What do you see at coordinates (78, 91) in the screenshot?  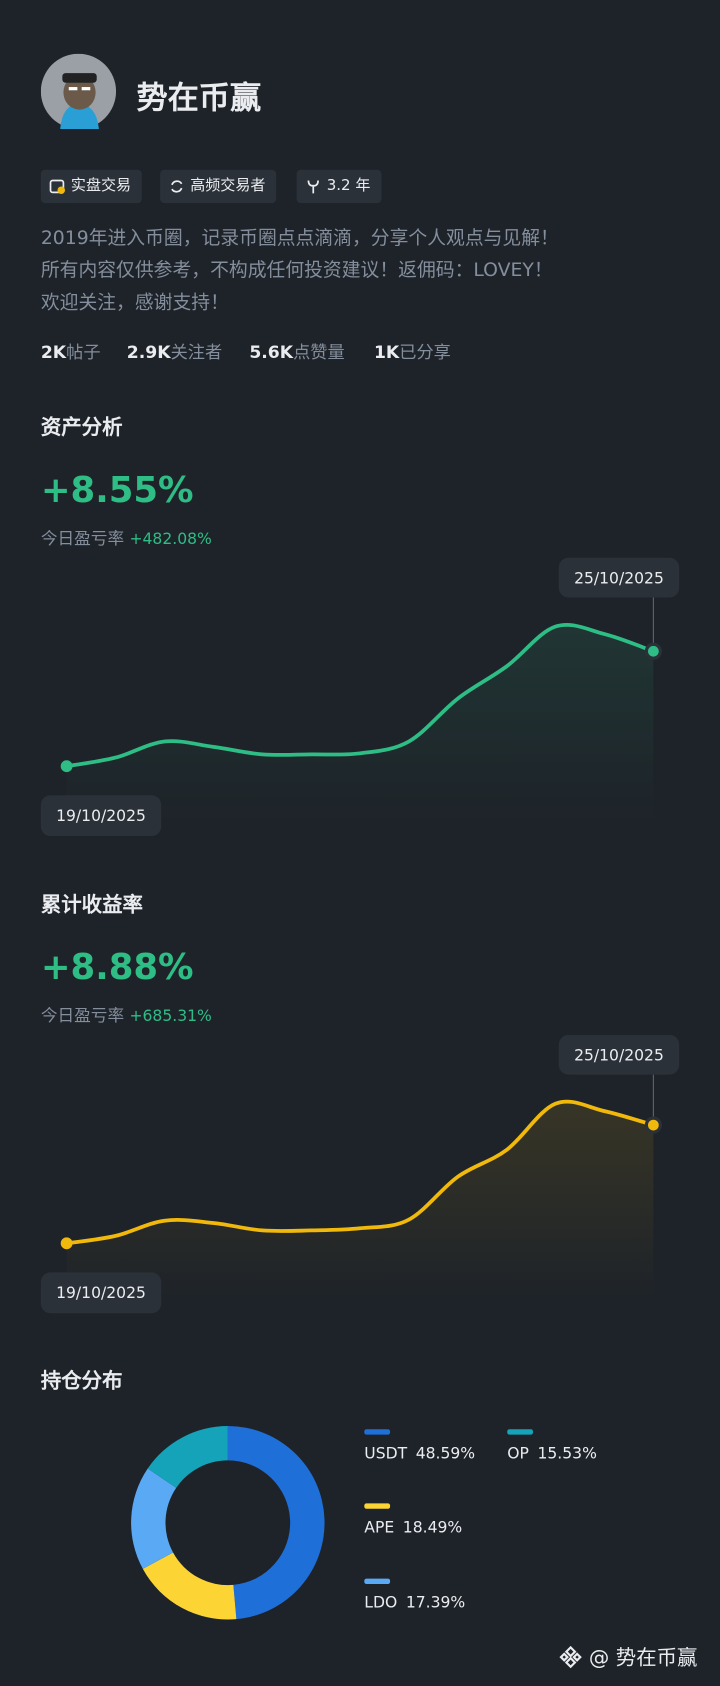 I see `avatar` at bounding box center [78, 91].